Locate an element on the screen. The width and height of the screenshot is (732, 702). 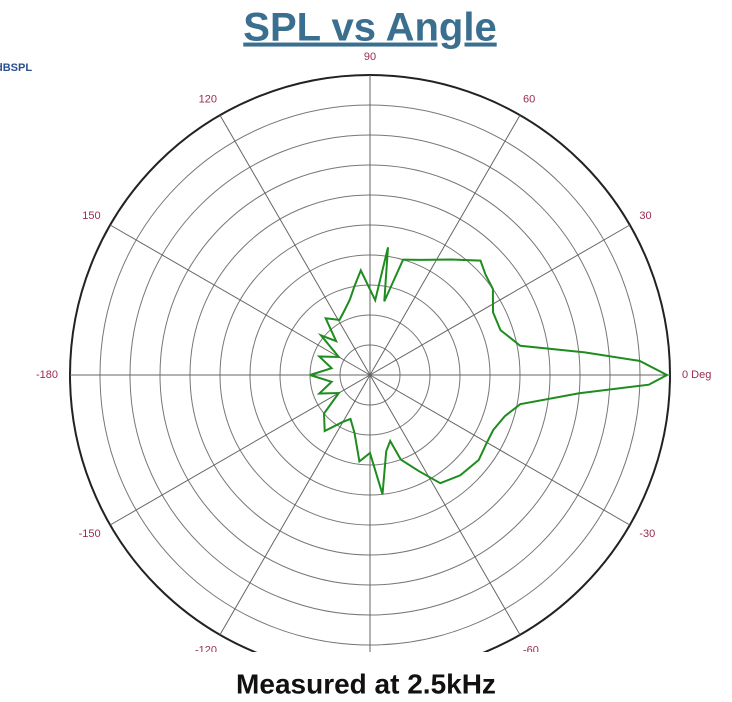
angle-tick-label: -180 is located at coordinates (47, 375).